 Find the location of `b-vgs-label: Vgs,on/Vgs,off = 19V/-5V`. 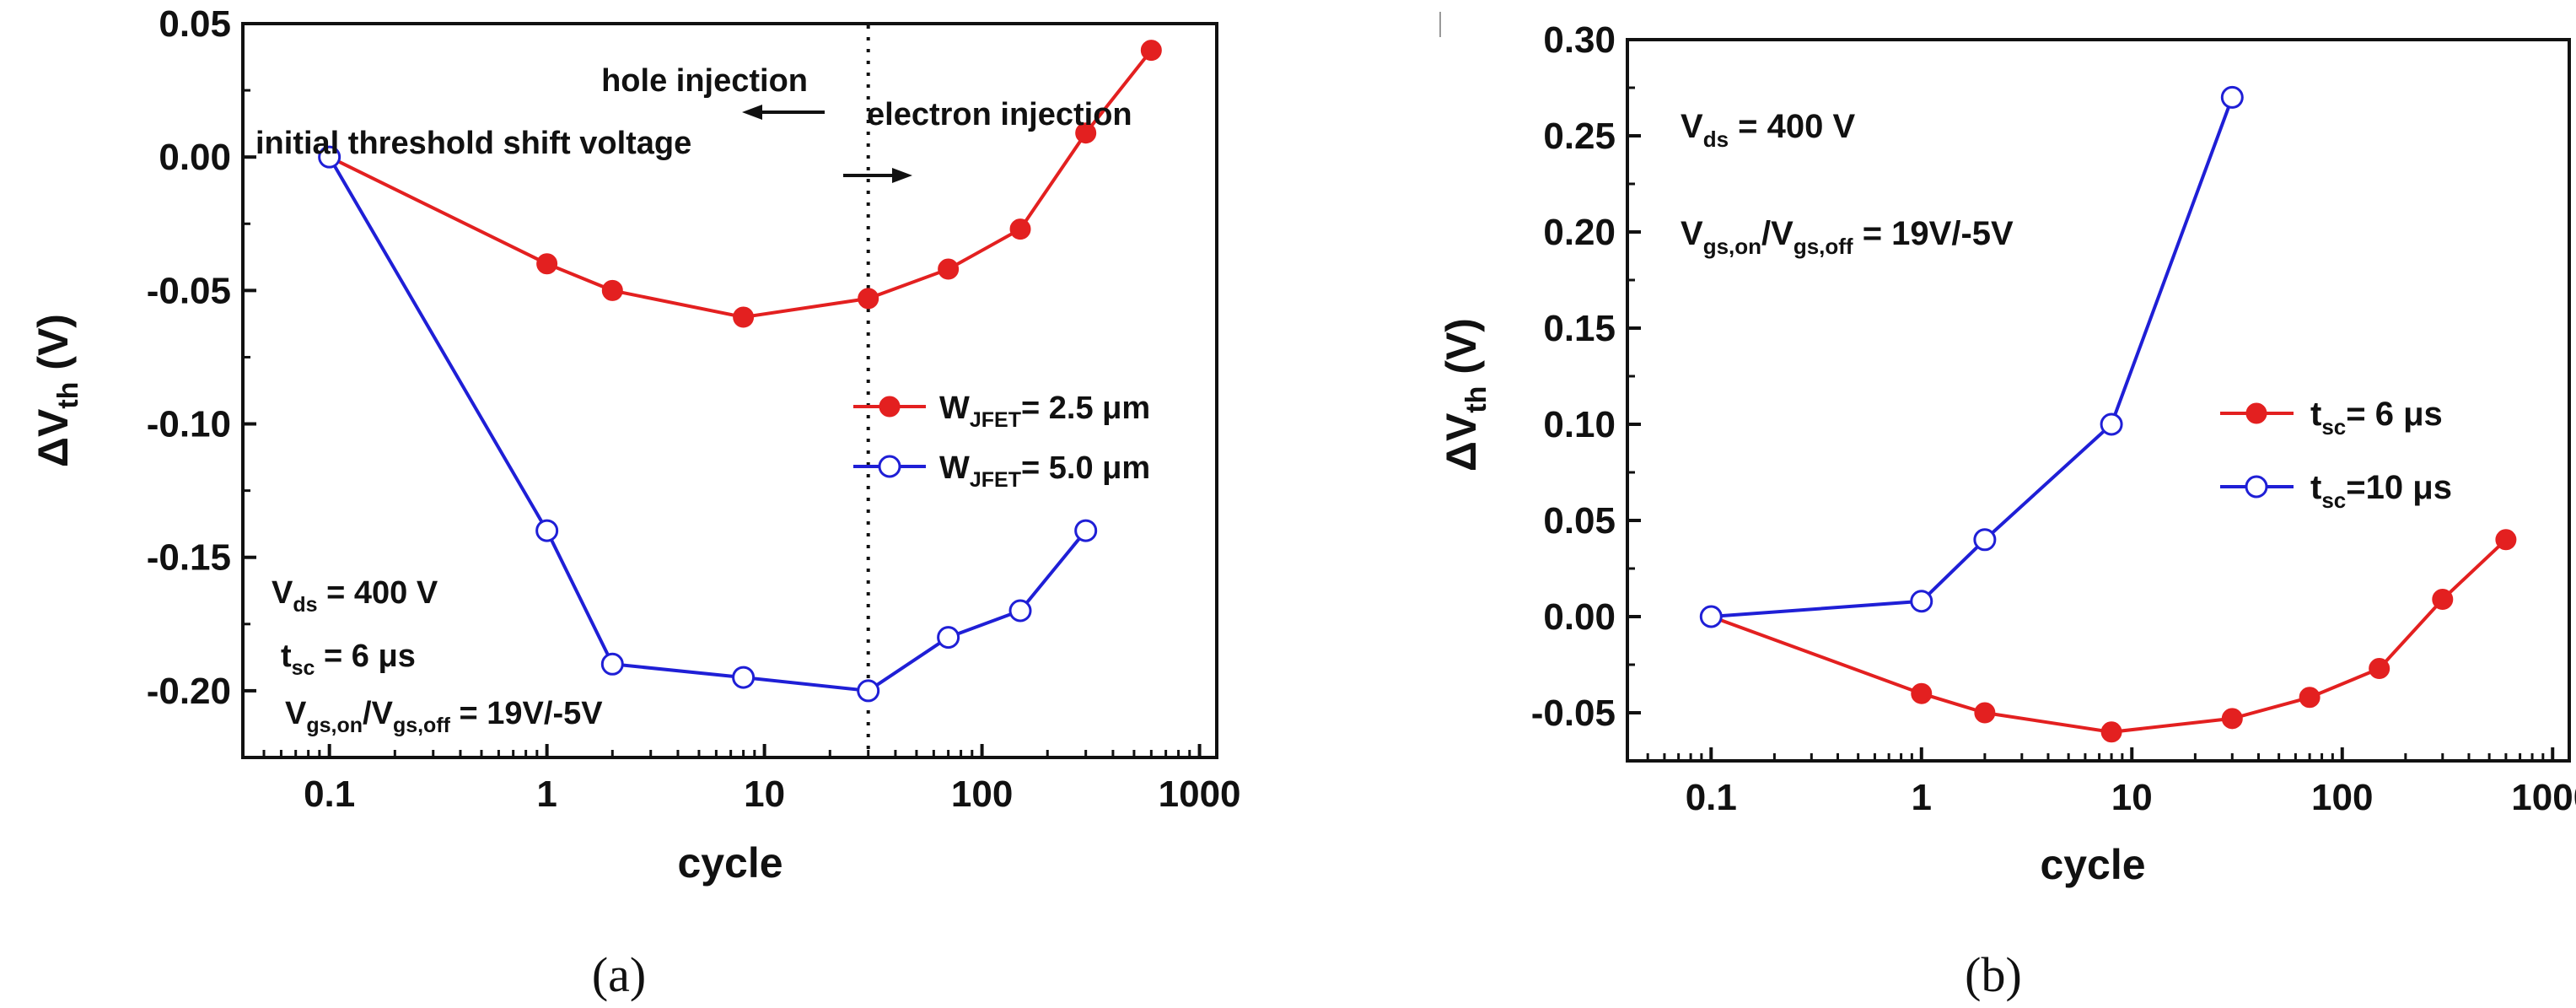

b-vgs-label: Vgs,on/Vgs,off = 19V/-5V is located at coordinates (1848, 237).